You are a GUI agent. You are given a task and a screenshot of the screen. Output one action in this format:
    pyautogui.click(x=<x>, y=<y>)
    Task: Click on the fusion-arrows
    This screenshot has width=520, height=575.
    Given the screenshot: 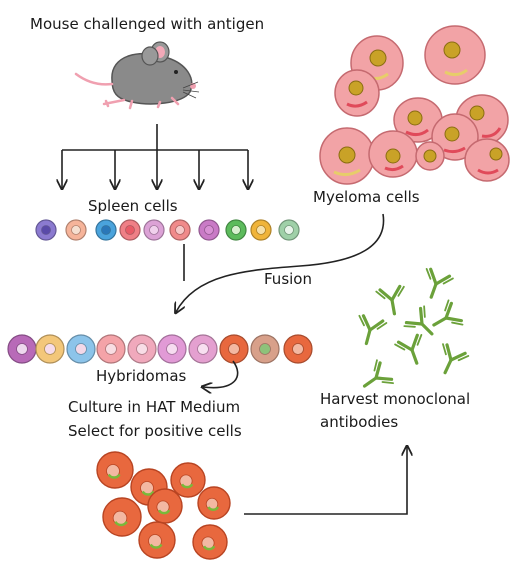 What is the action you would take?
    pyautogui.click(x=280, y=262)
    